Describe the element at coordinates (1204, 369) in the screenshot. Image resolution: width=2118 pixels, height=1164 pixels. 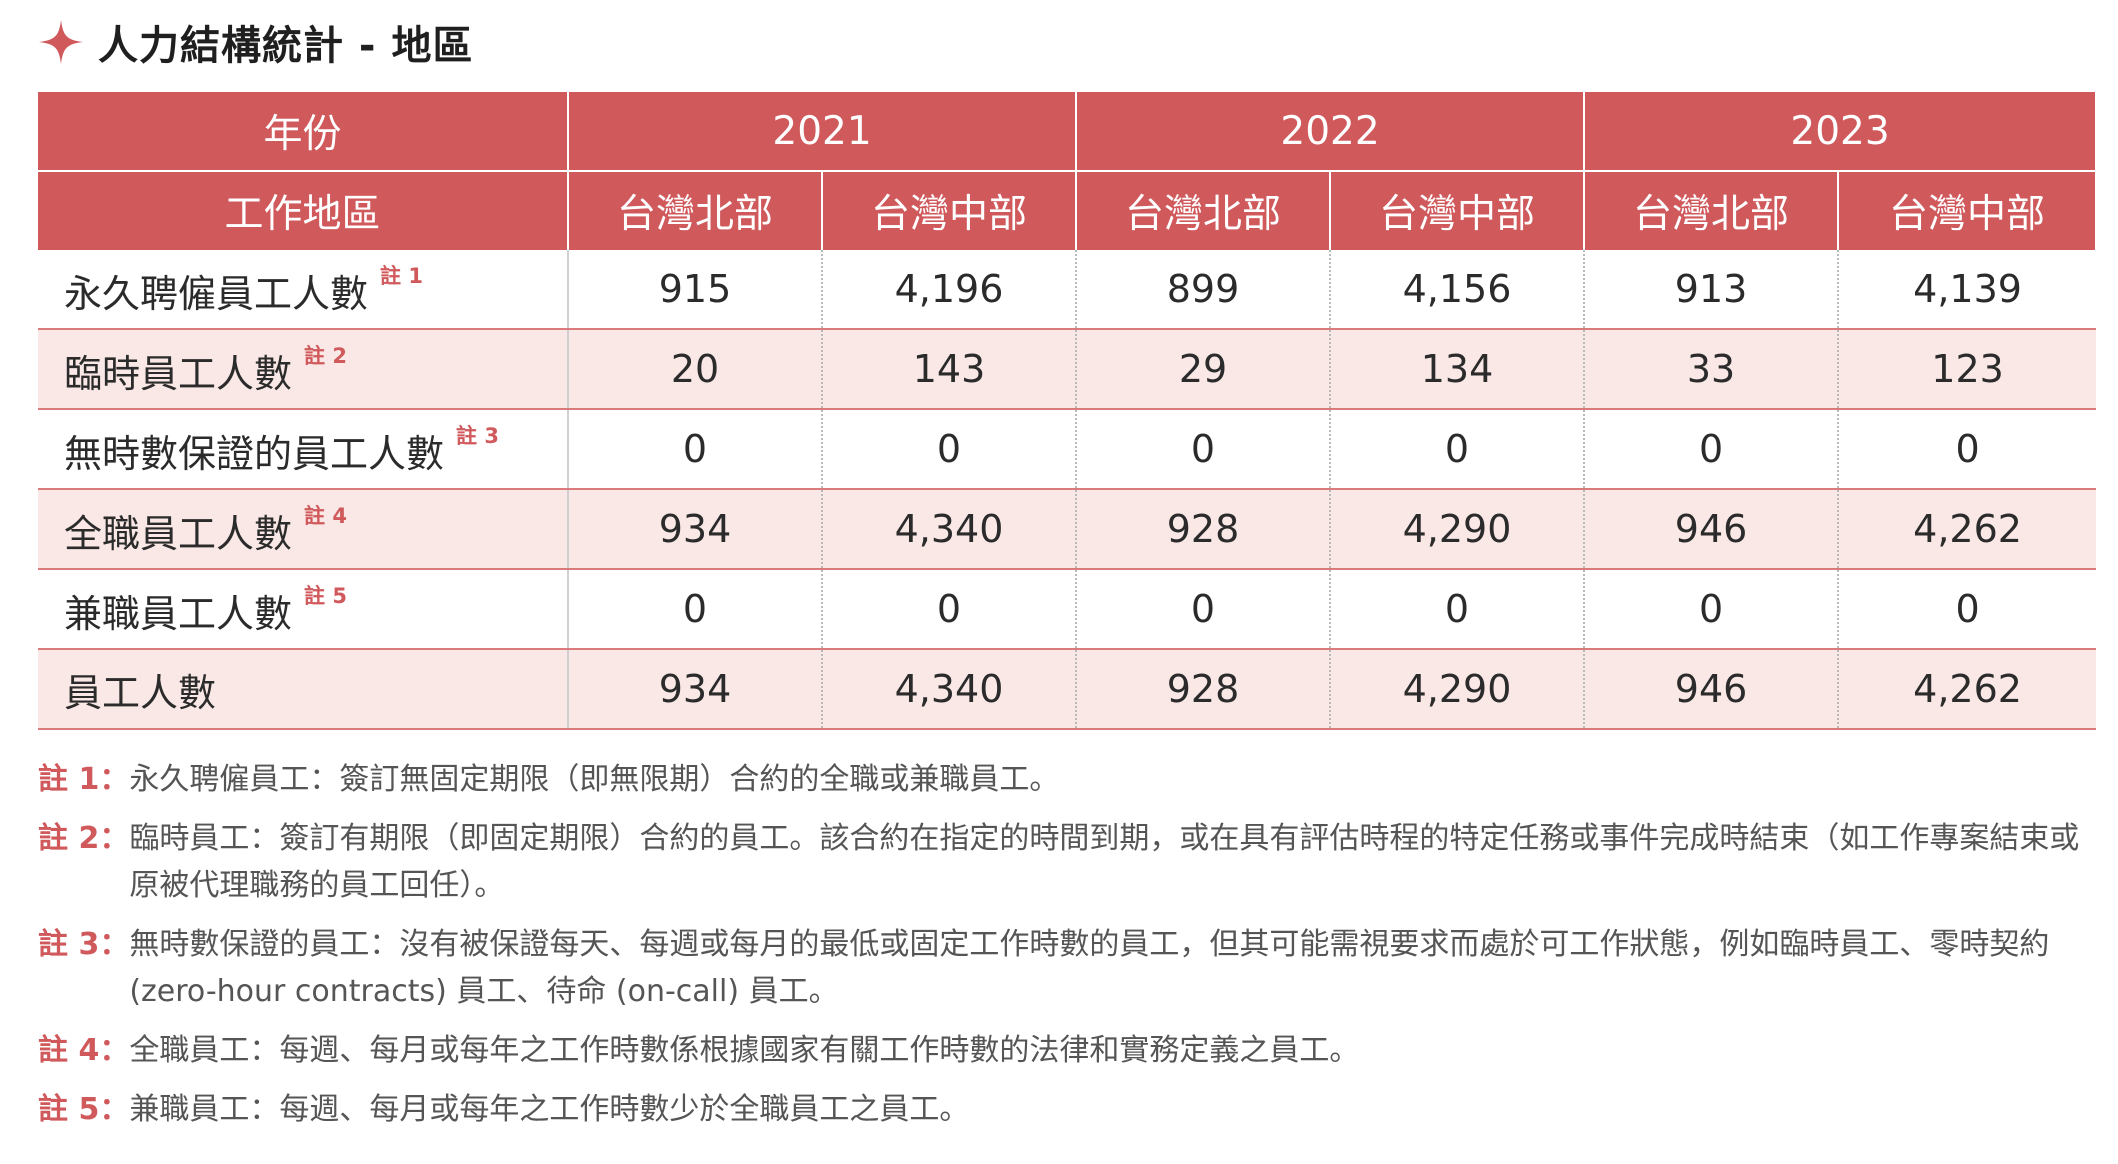
I see `table-cell: 29` at that location.